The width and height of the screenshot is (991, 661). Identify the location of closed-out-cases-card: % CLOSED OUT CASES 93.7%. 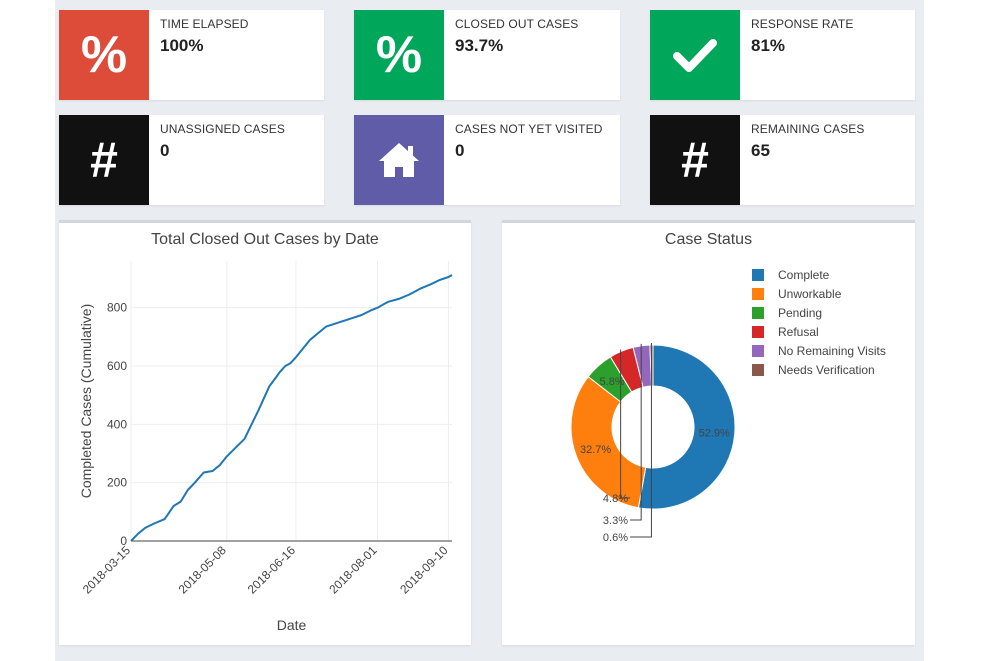
(487, 55).